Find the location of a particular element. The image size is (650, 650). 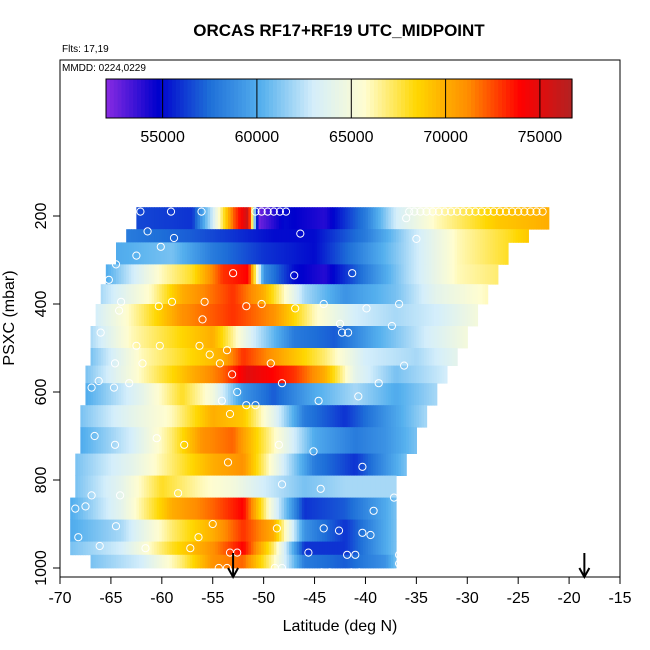

x-tick-label: -15 is located at coordinates (619, 598).